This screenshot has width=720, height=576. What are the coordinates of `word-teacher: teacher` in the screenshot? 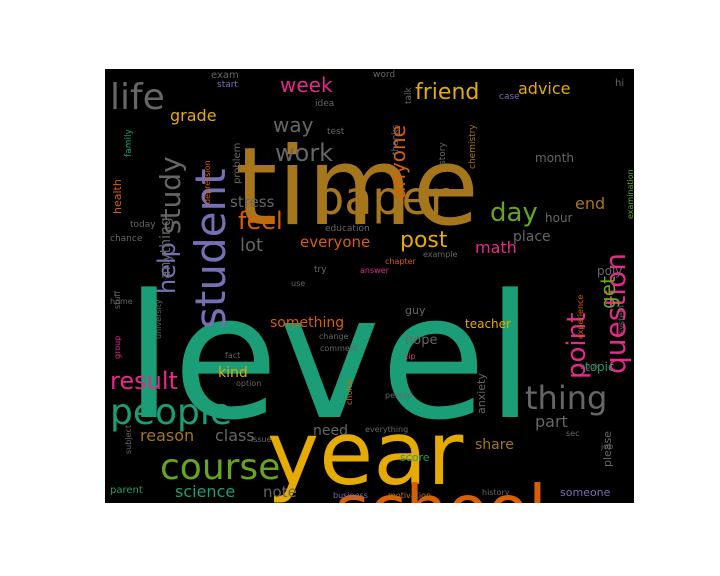 It's located at (488, 324).